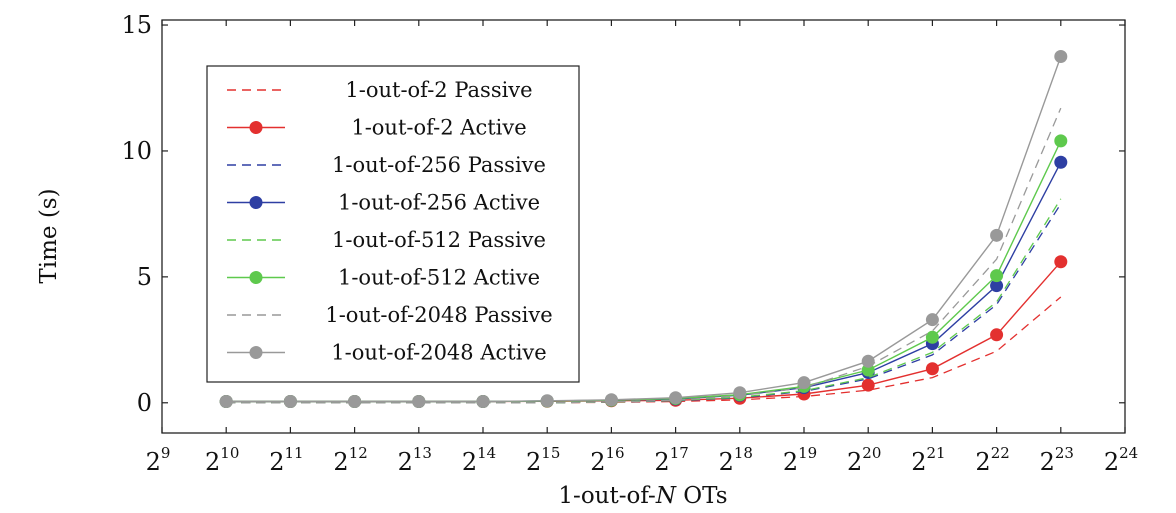 This screenshot has width=1176, height=513. What do you see at coordinates (1064, 453) in the screenshot?
I see `x-tick-exponent: 23` at bounding box center [1064, 453].